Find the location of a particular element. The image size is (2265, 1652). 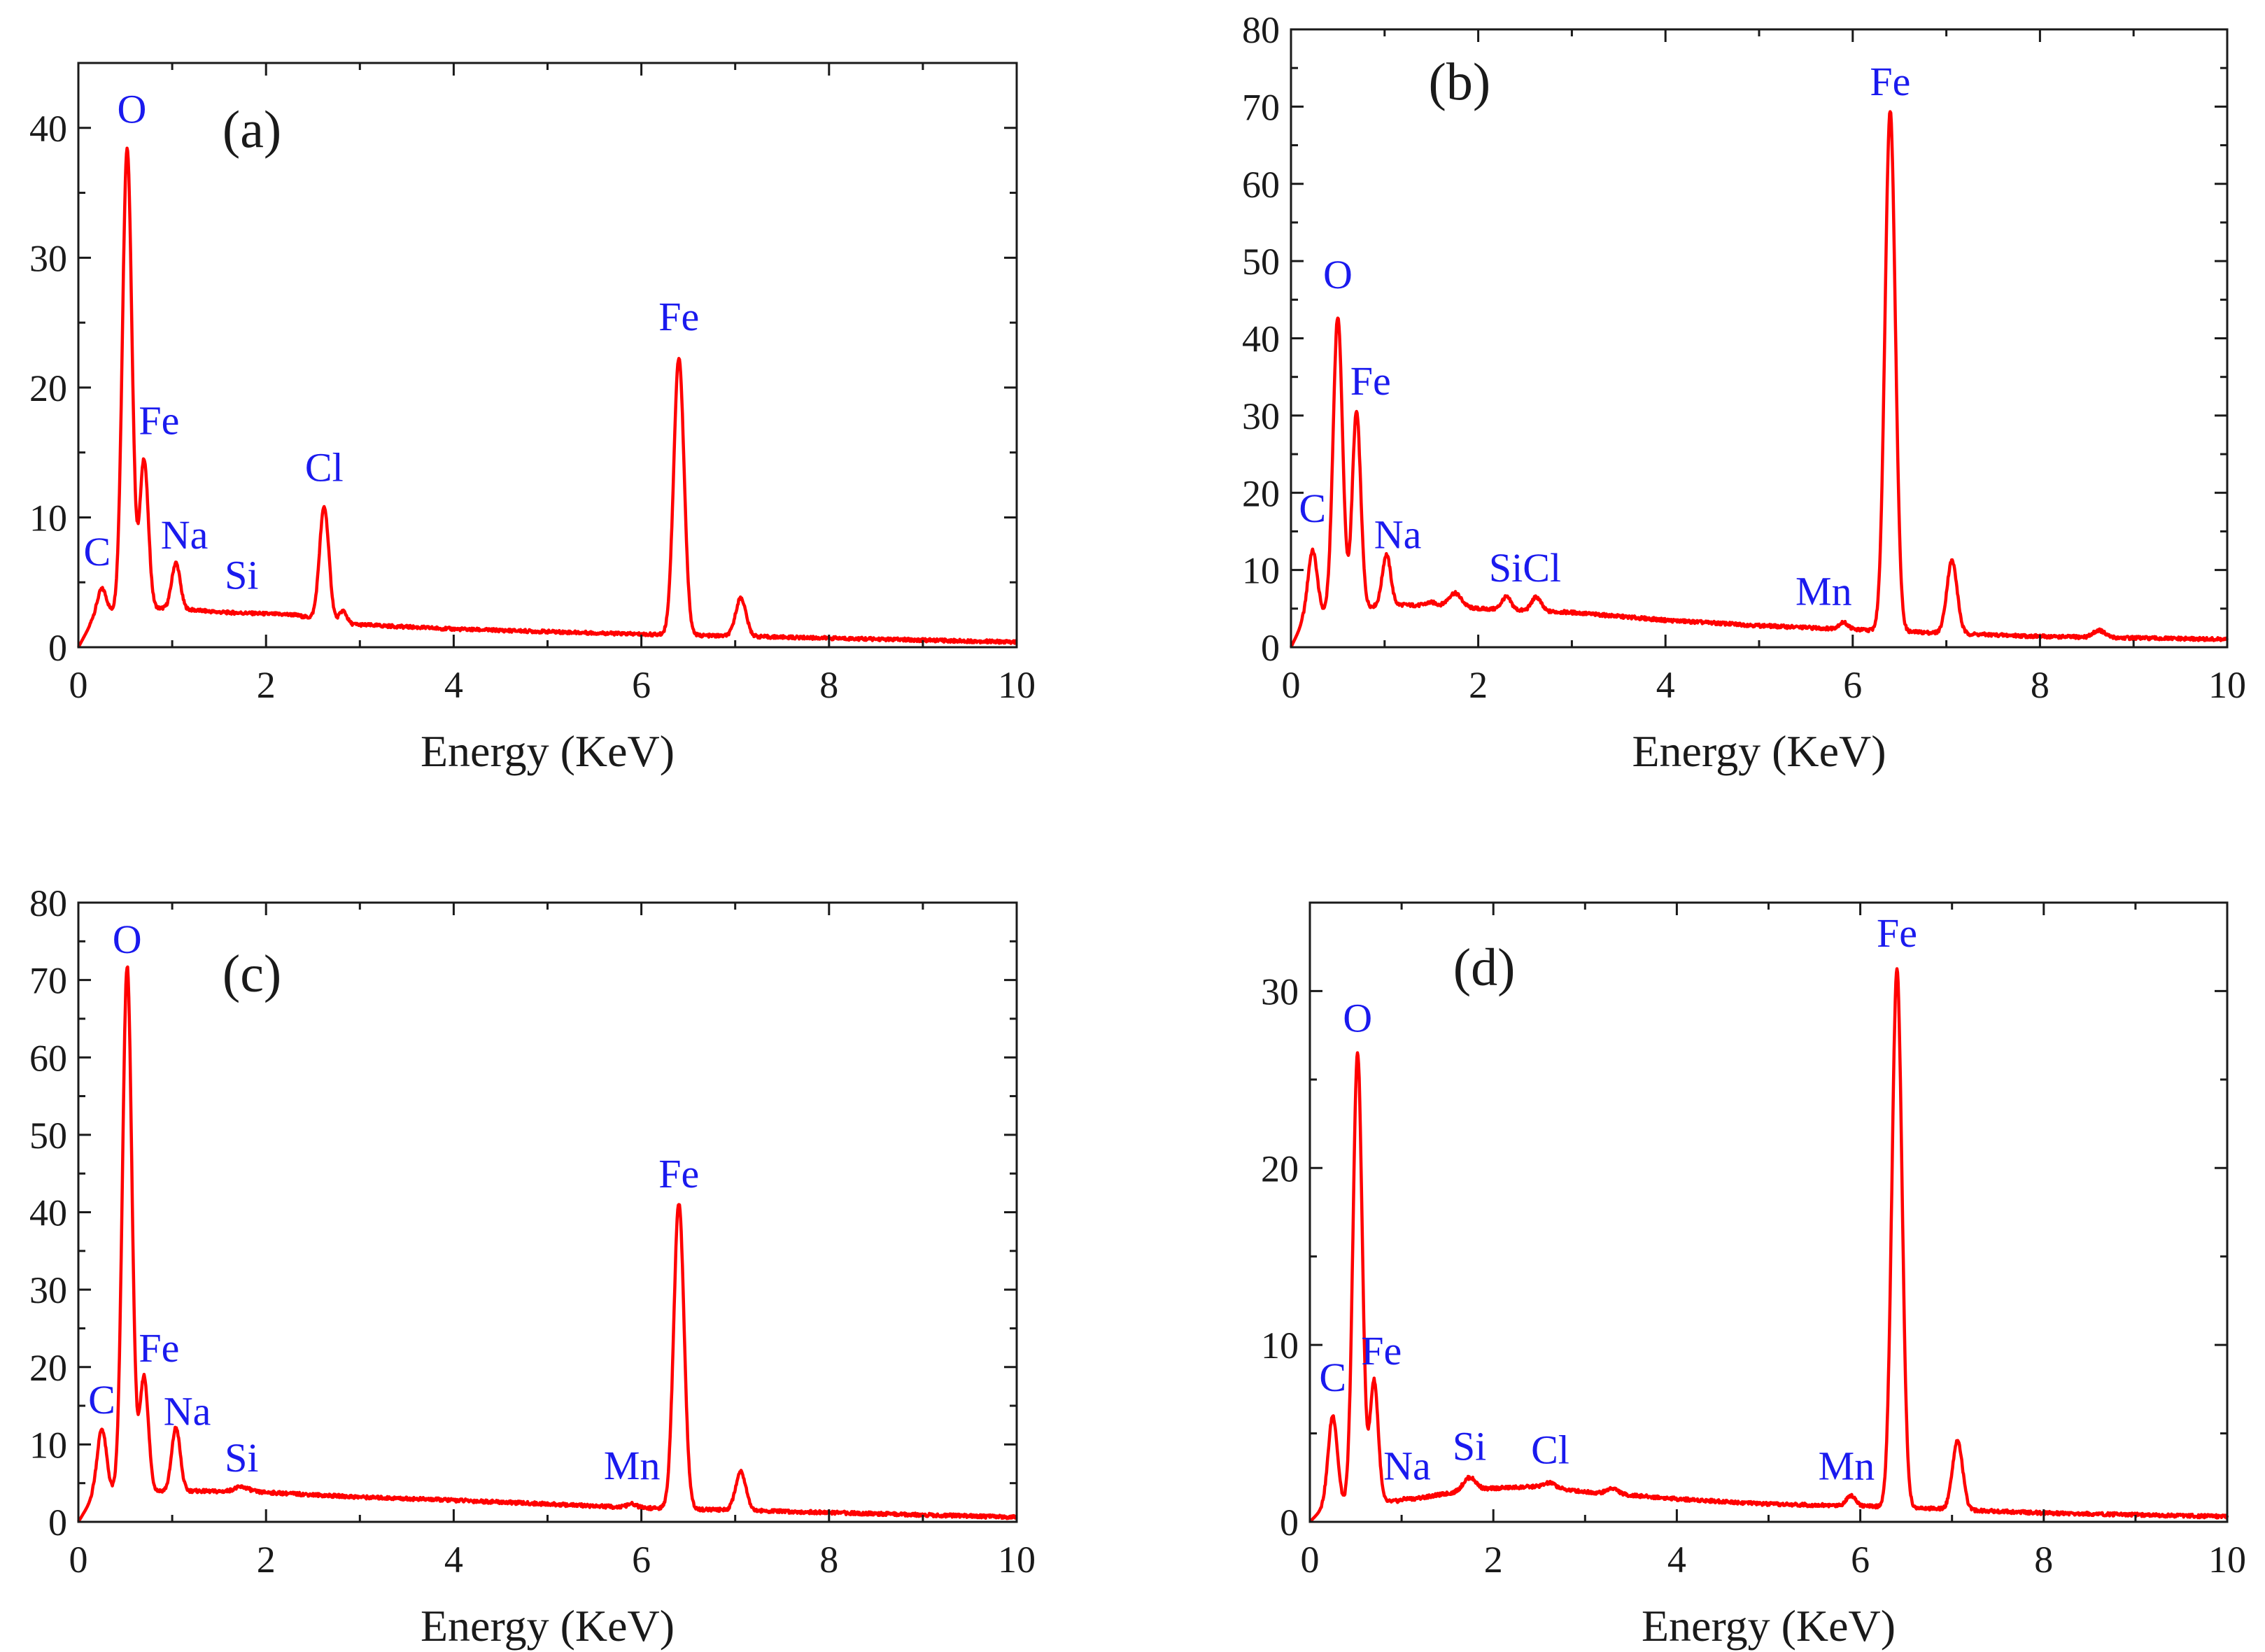

panel-label: (c) is located at coordinates (252, 974).